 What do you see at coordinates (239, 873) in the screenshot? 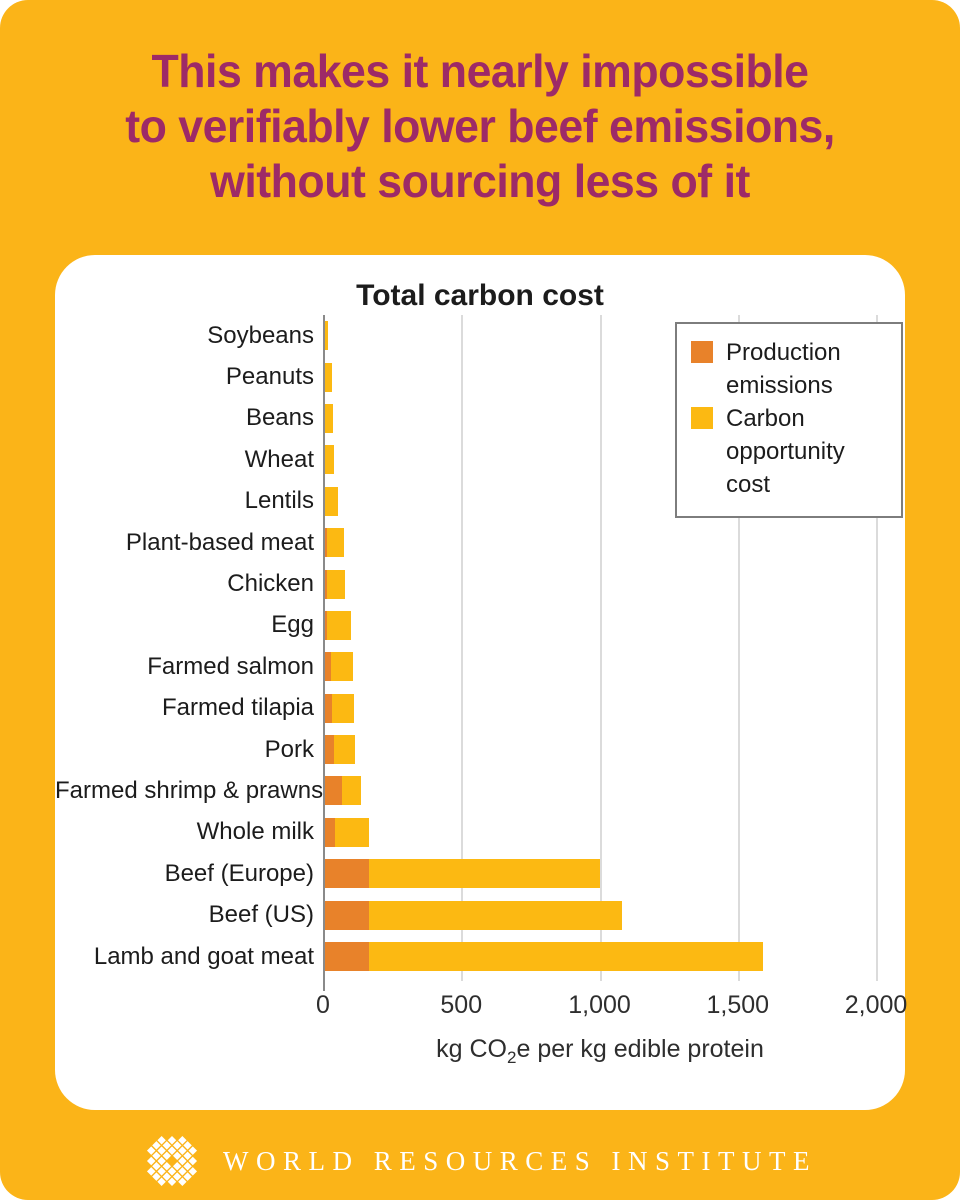
I see `category-label: Beef (Europe)` at bounding box center [239, 873].